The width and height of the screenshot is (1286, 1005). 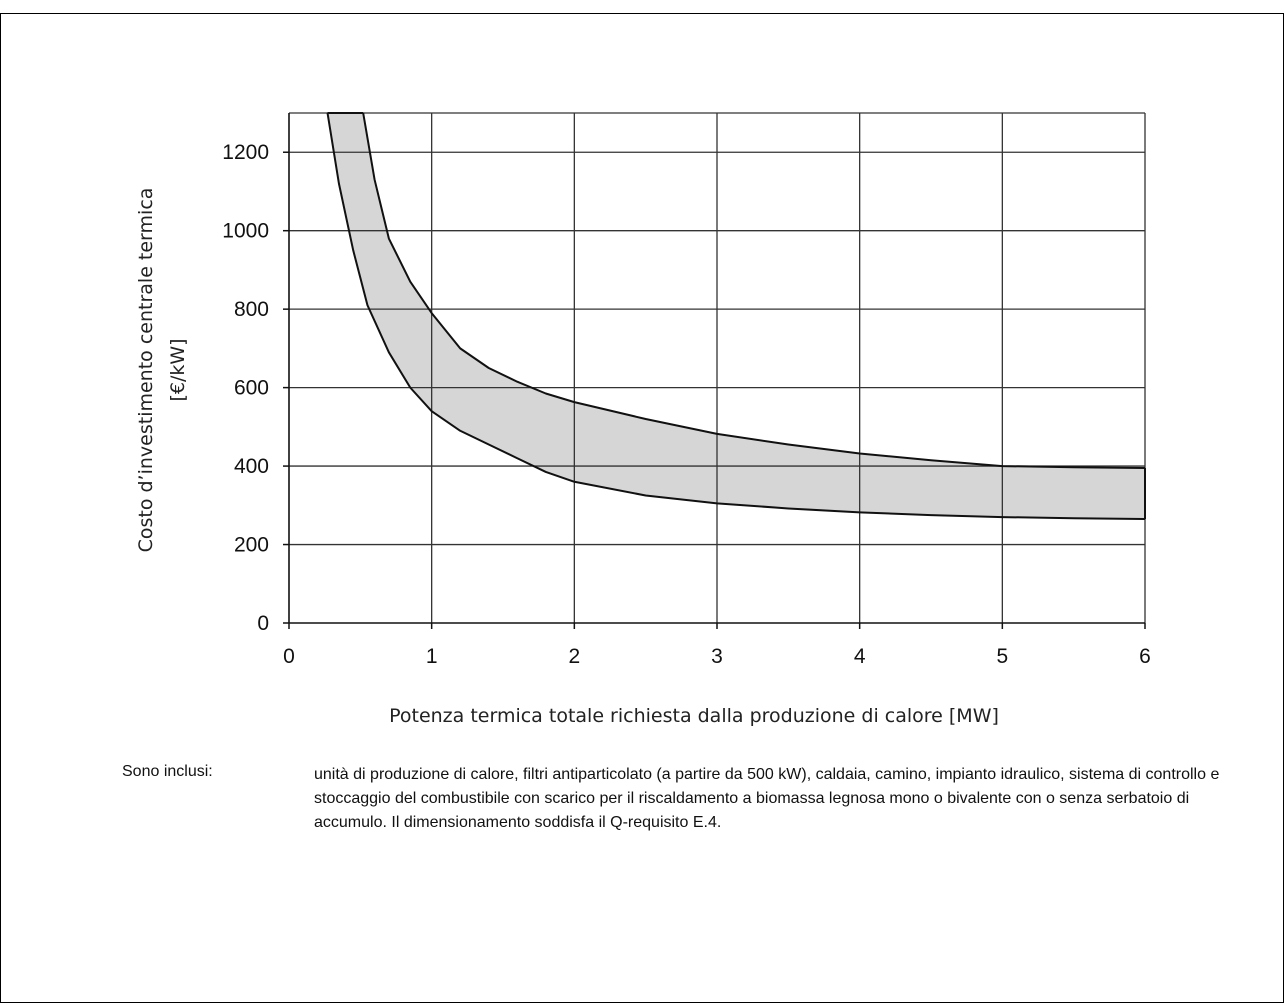 What do you see at coordinates (289, 656) in the screenshot?
I see `x-tick-label: 0` at bounding box center [289, 656].